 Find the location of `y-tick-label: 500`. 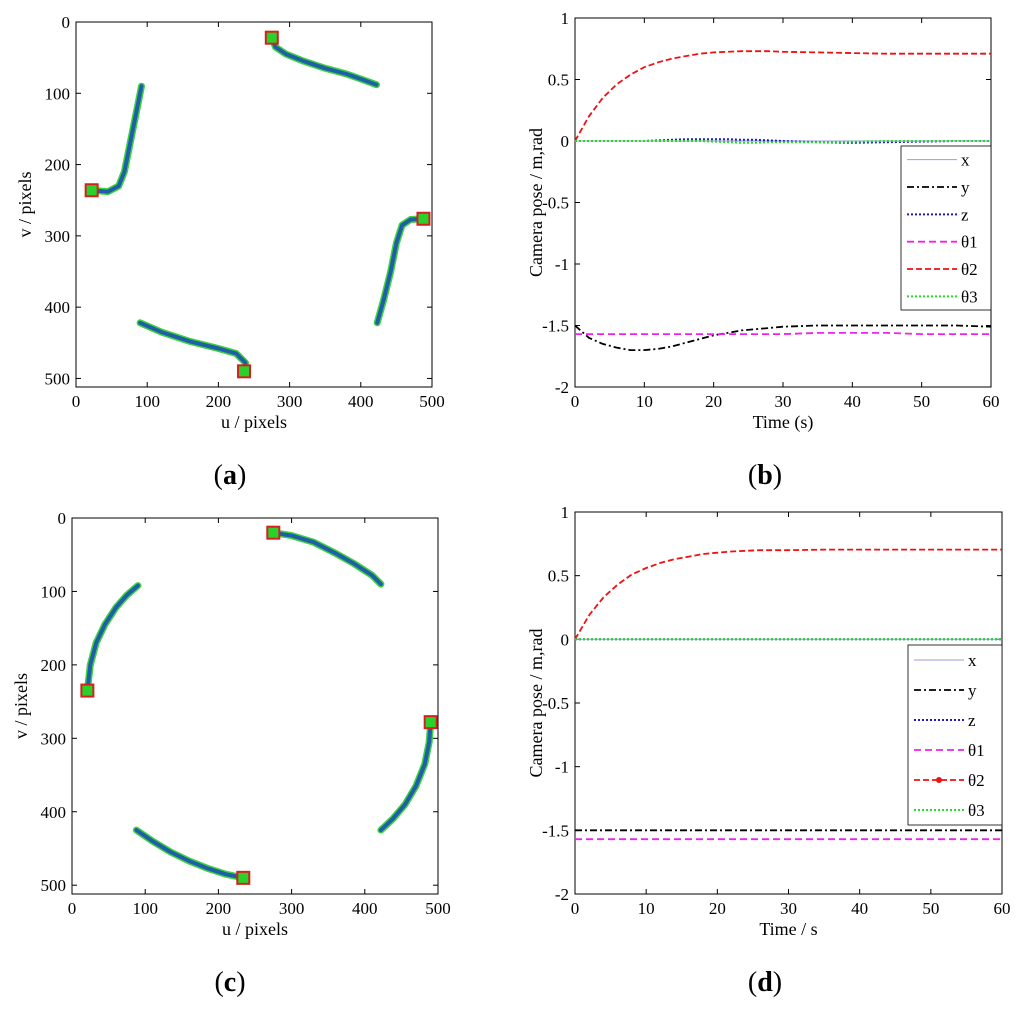

y-tick-label: 500 is located at coordinates (54, 885).